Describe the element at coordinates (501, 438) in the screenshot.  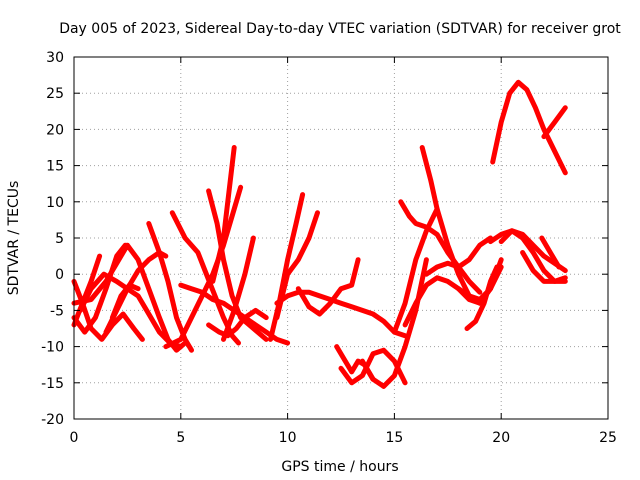
I see `x-tick-label: 20` at that location.